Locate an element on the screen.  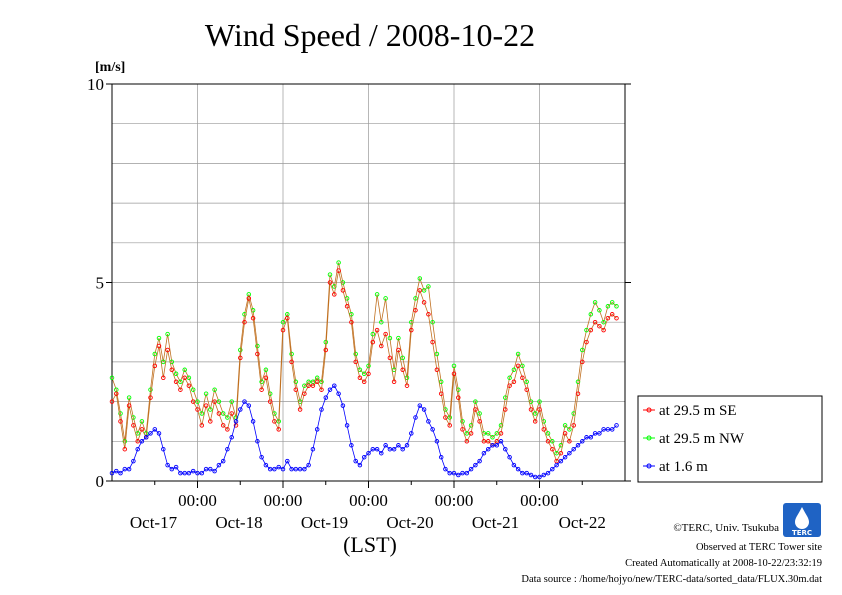
observed-text: Observed at TERC Tower site is located at coordinates (759, 547).